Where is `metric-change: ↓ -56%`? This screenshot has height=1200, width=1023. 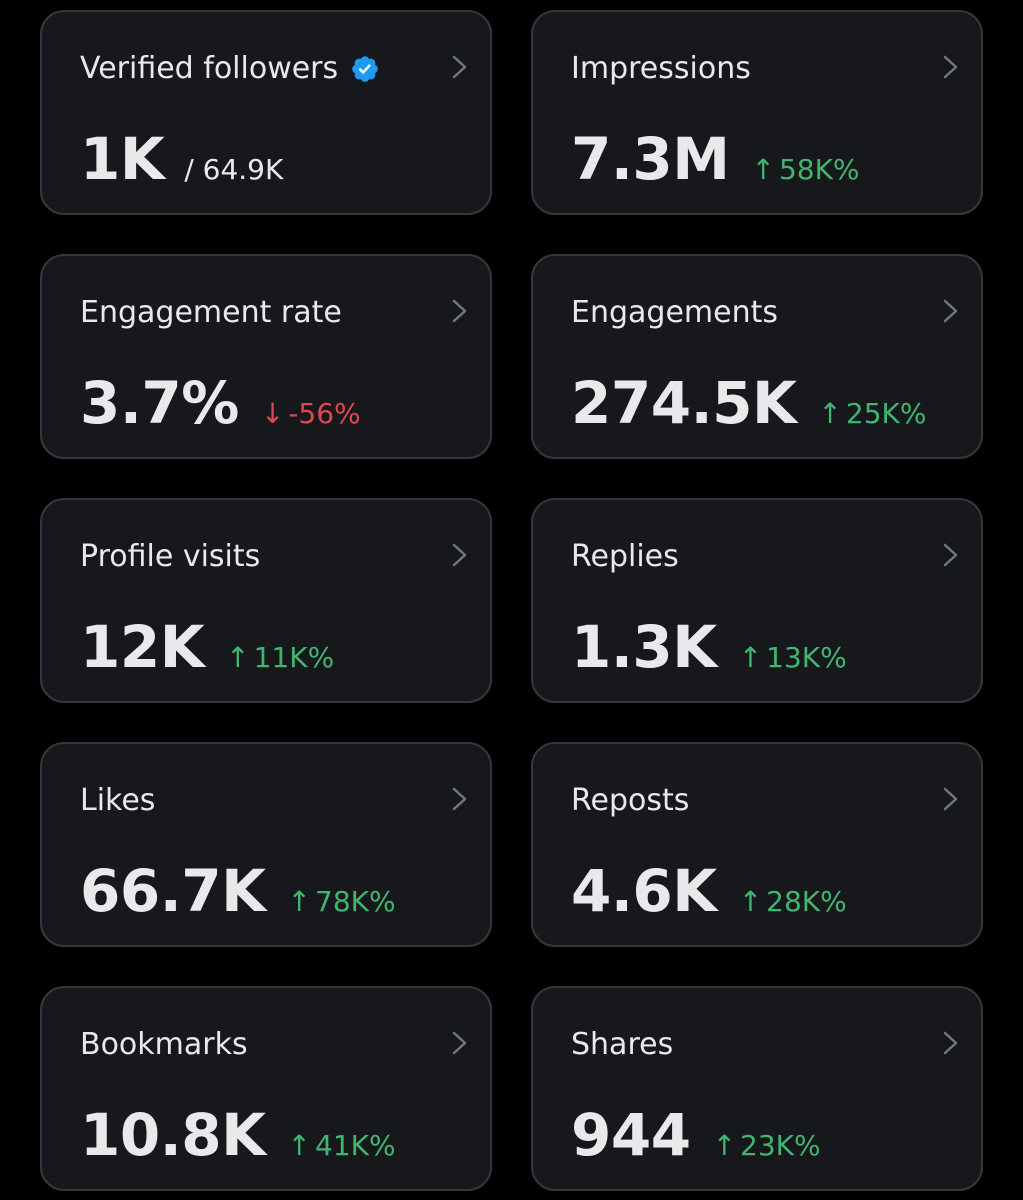
metric-change: ↓ -56% is located at coordinates (311, 413).